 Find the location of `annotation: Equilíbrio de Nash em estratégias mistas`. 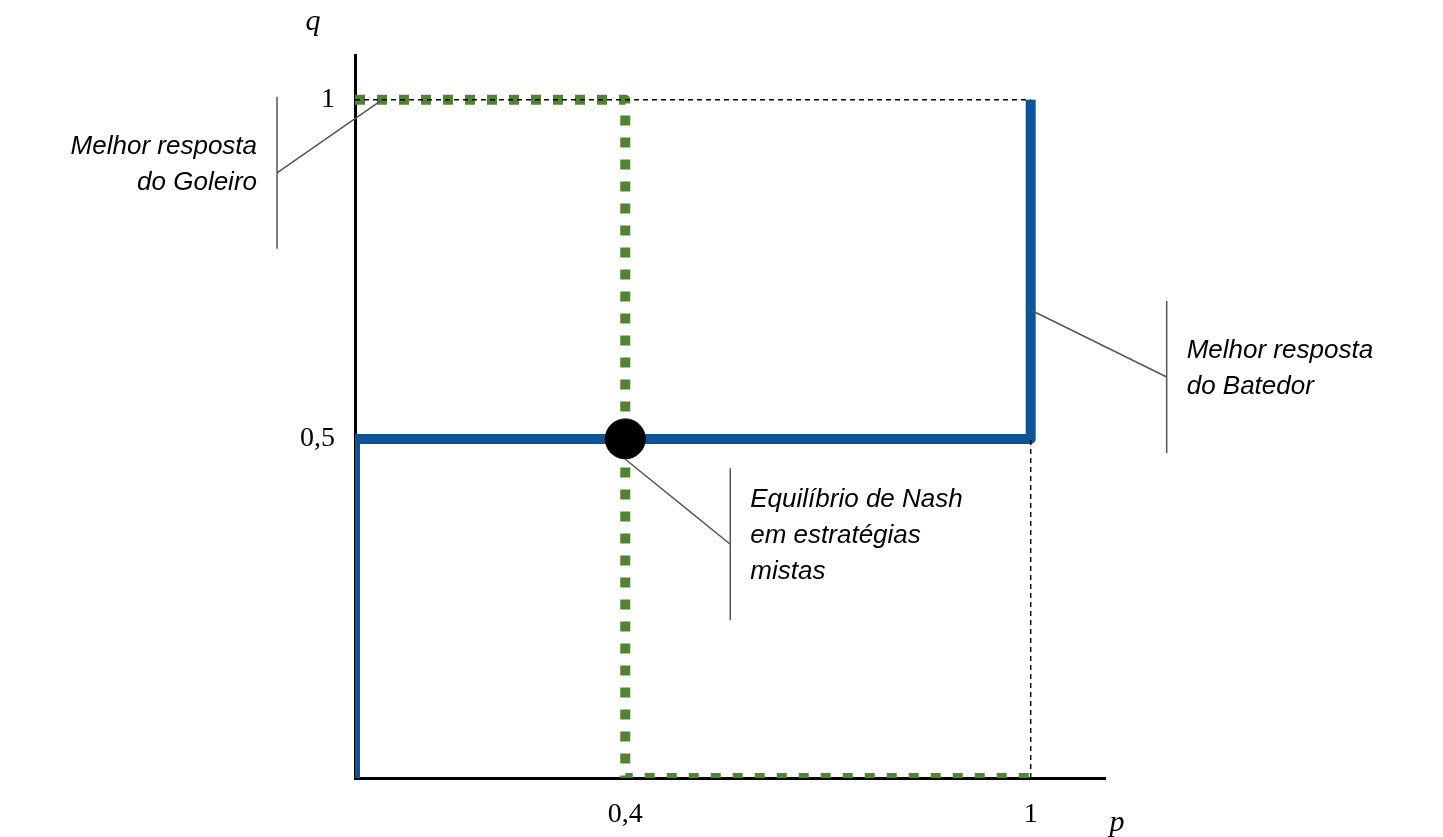

annotation: Equilíbrio de Nash em estratégias mistas is located at coordinates (856, 534).